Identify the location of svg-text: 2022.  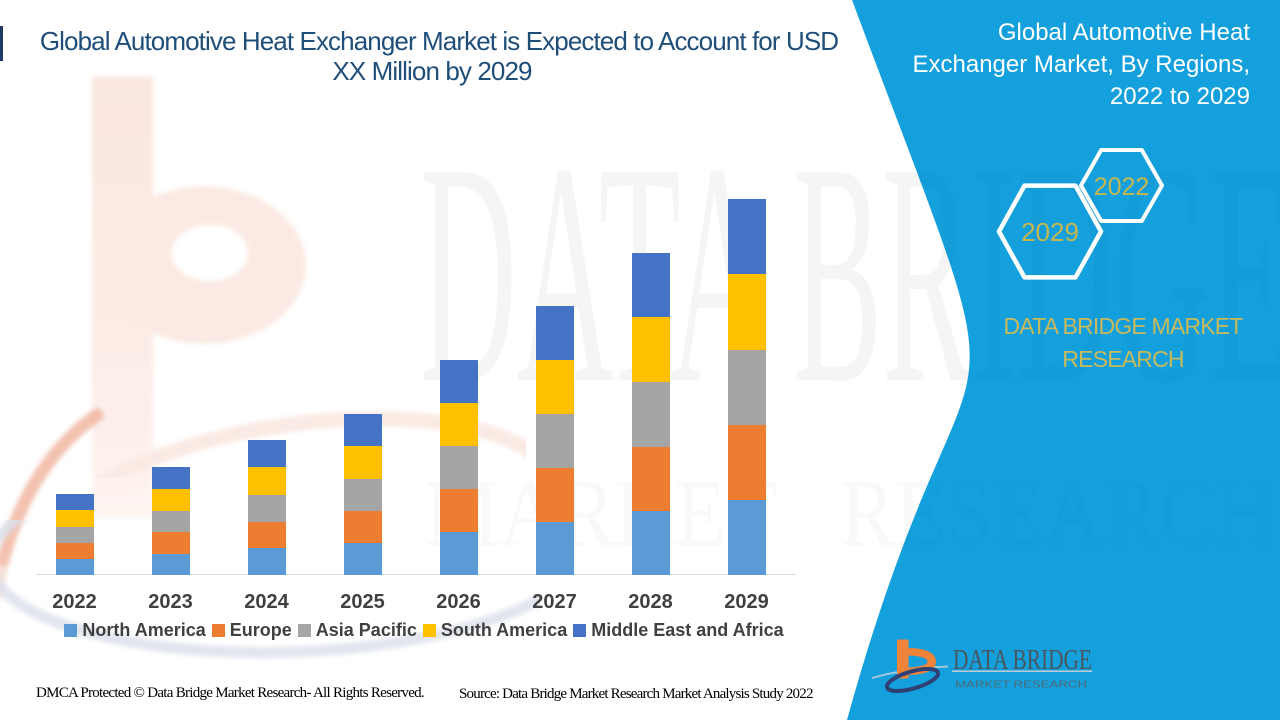
(1122, 187).